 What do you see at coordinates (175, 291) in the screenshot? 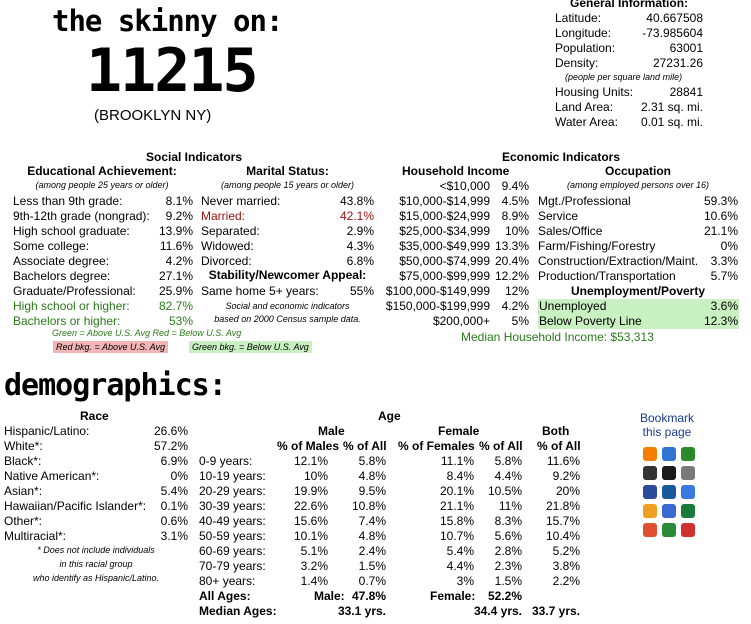
I see `education-value: 25.9%` at bounding box center [175, 291].